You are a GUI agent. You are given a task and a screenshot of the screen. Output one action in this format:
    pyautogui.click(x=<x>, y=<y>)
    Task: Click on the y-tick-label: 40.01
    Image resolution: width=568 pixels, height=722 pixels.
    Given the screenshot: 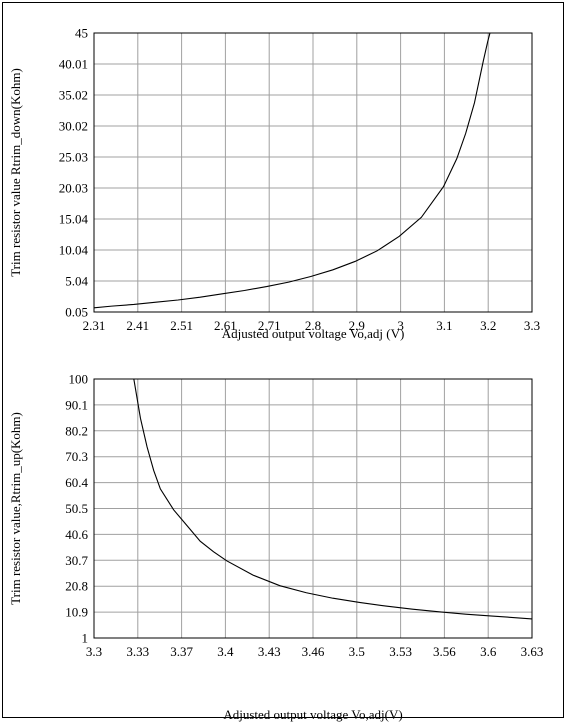 What is the action you would take?
    pyautogui.click(x=73, y=64)
    